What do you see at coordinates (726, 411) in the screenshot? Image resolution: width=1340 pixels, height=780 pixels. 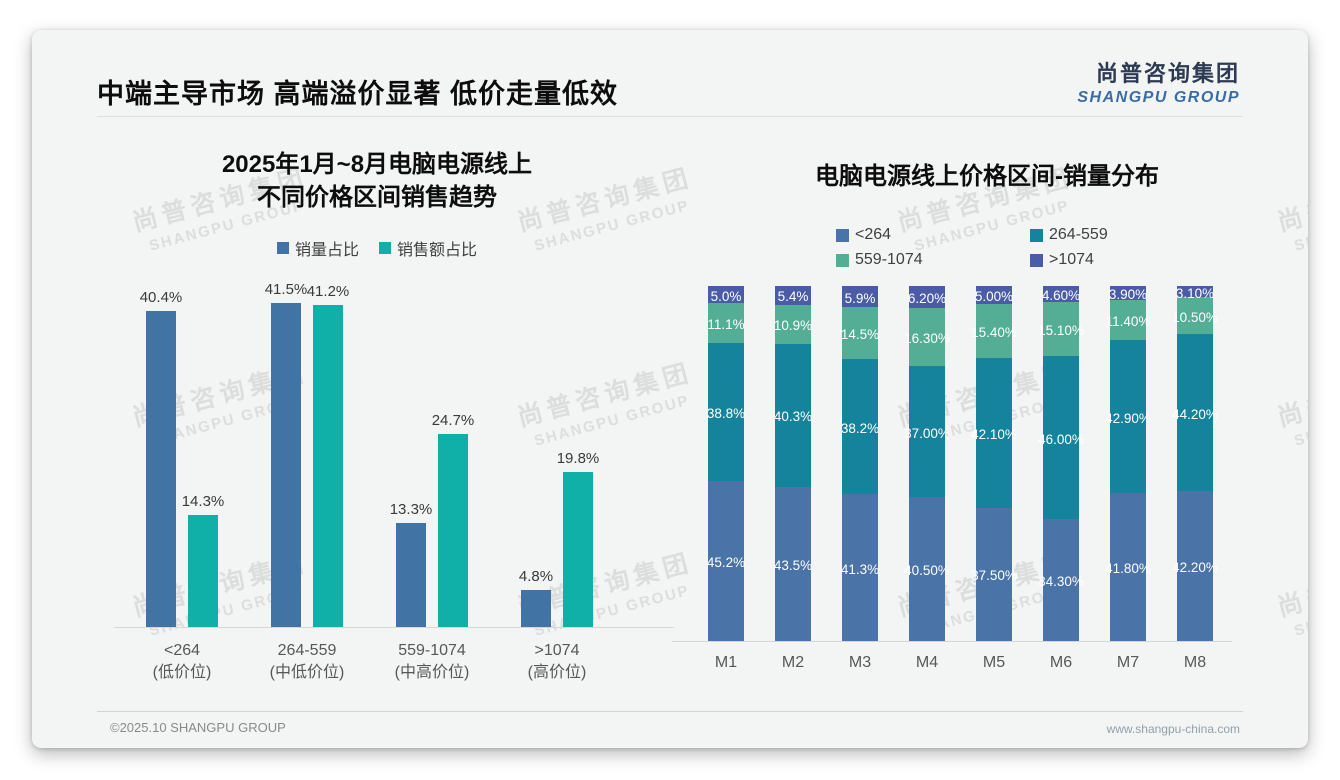 I see `stack-segment-264-559-M1` at bounding box center [726, 411].